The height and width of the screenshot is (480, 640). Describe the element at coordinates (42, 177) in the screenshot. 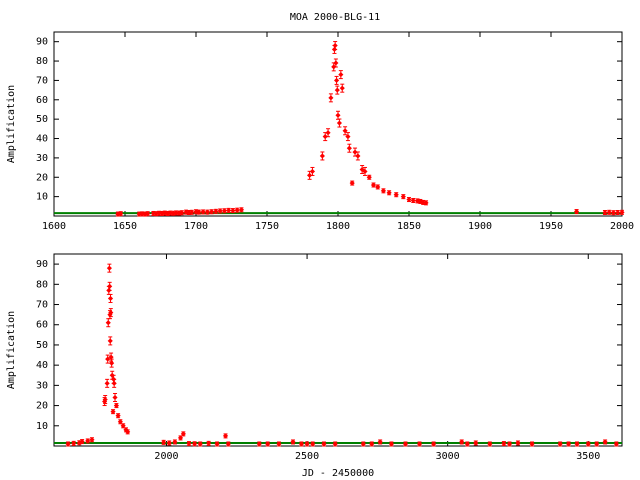

I see `top-ytick-label: 20` at that location.